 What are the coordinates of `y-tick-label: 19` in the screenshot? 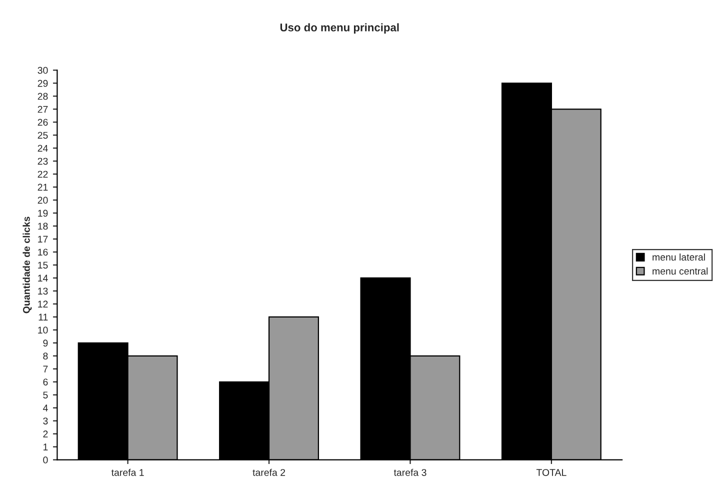 It's located at (43, 213).